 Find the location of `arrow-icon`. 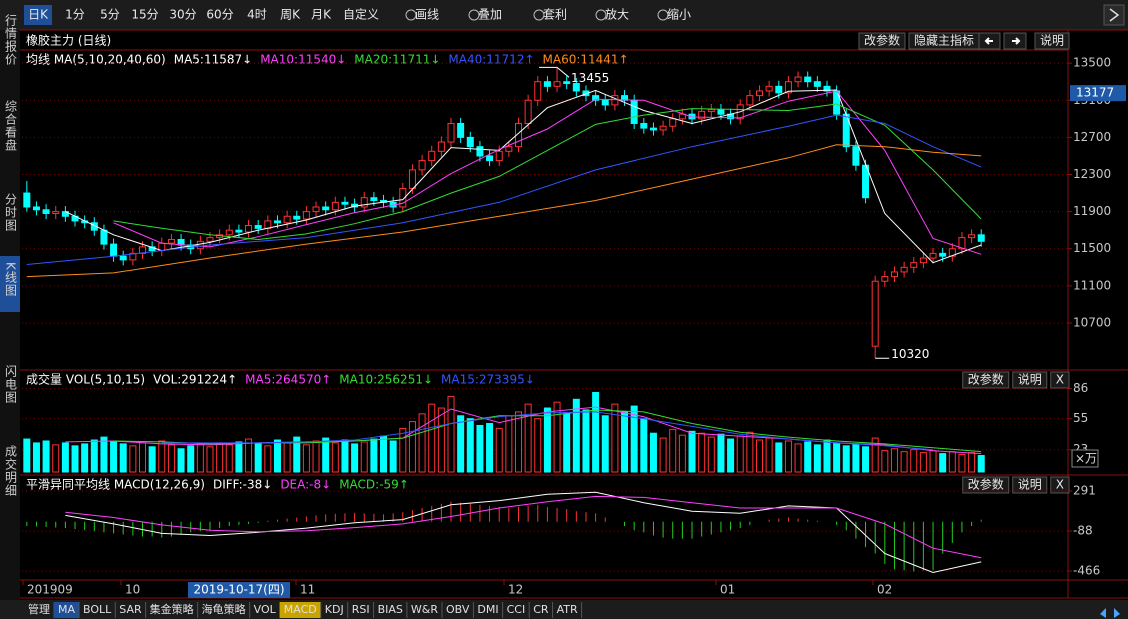

arrow-icon is located at coordinates (1114, 15).